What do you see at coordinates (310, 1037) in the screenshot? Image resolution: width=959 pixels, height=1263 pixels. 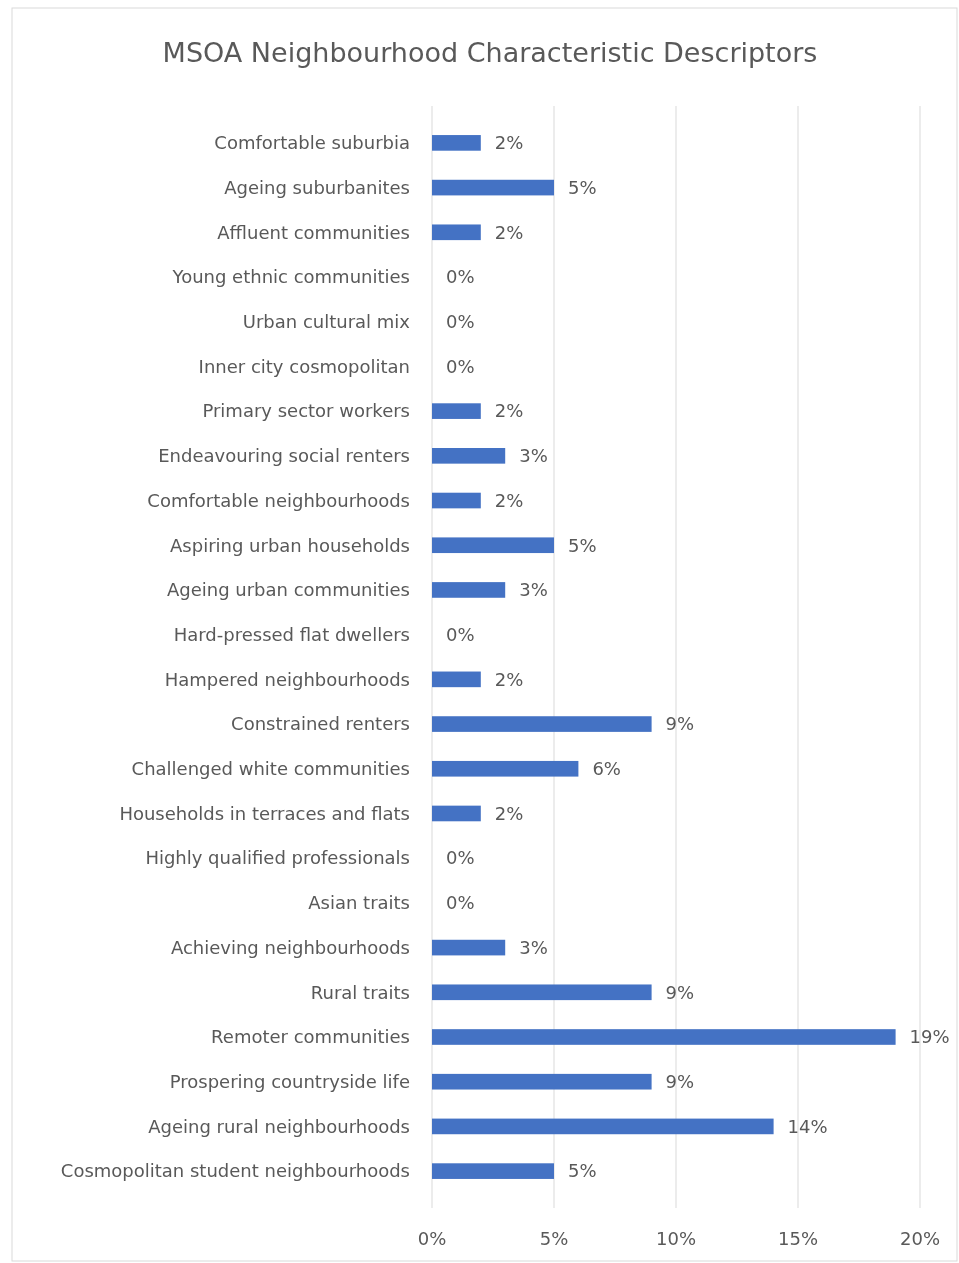 I see `y-tick-label: Remoter communities` at bounding box center [310, 1037].